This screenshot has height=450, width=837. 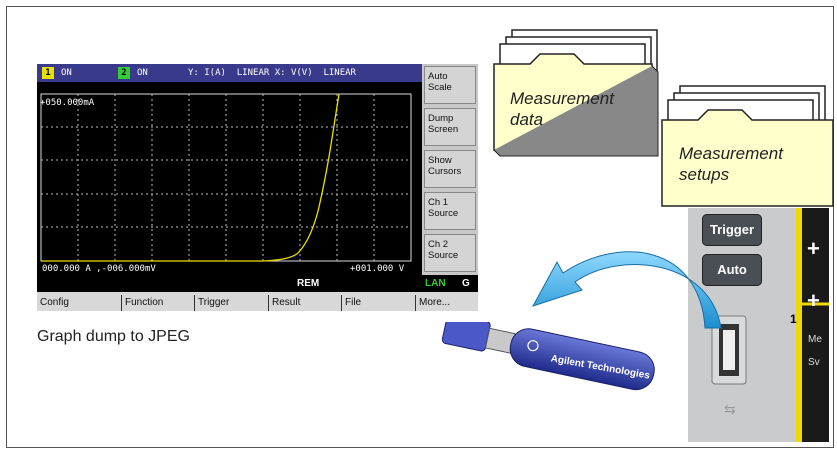 What do you see at coordinates (142, 73) in the screenshot?
I see `channel-2-state: ON` at bounding box center [142, 73].